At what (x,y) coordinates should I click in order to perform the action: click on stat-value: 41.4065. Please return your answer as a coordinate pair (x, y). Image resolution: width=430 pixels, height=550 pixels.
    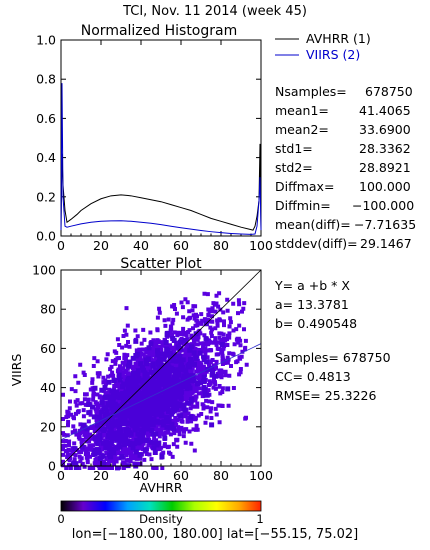
    Looking at the image, I should click on (385, 110).